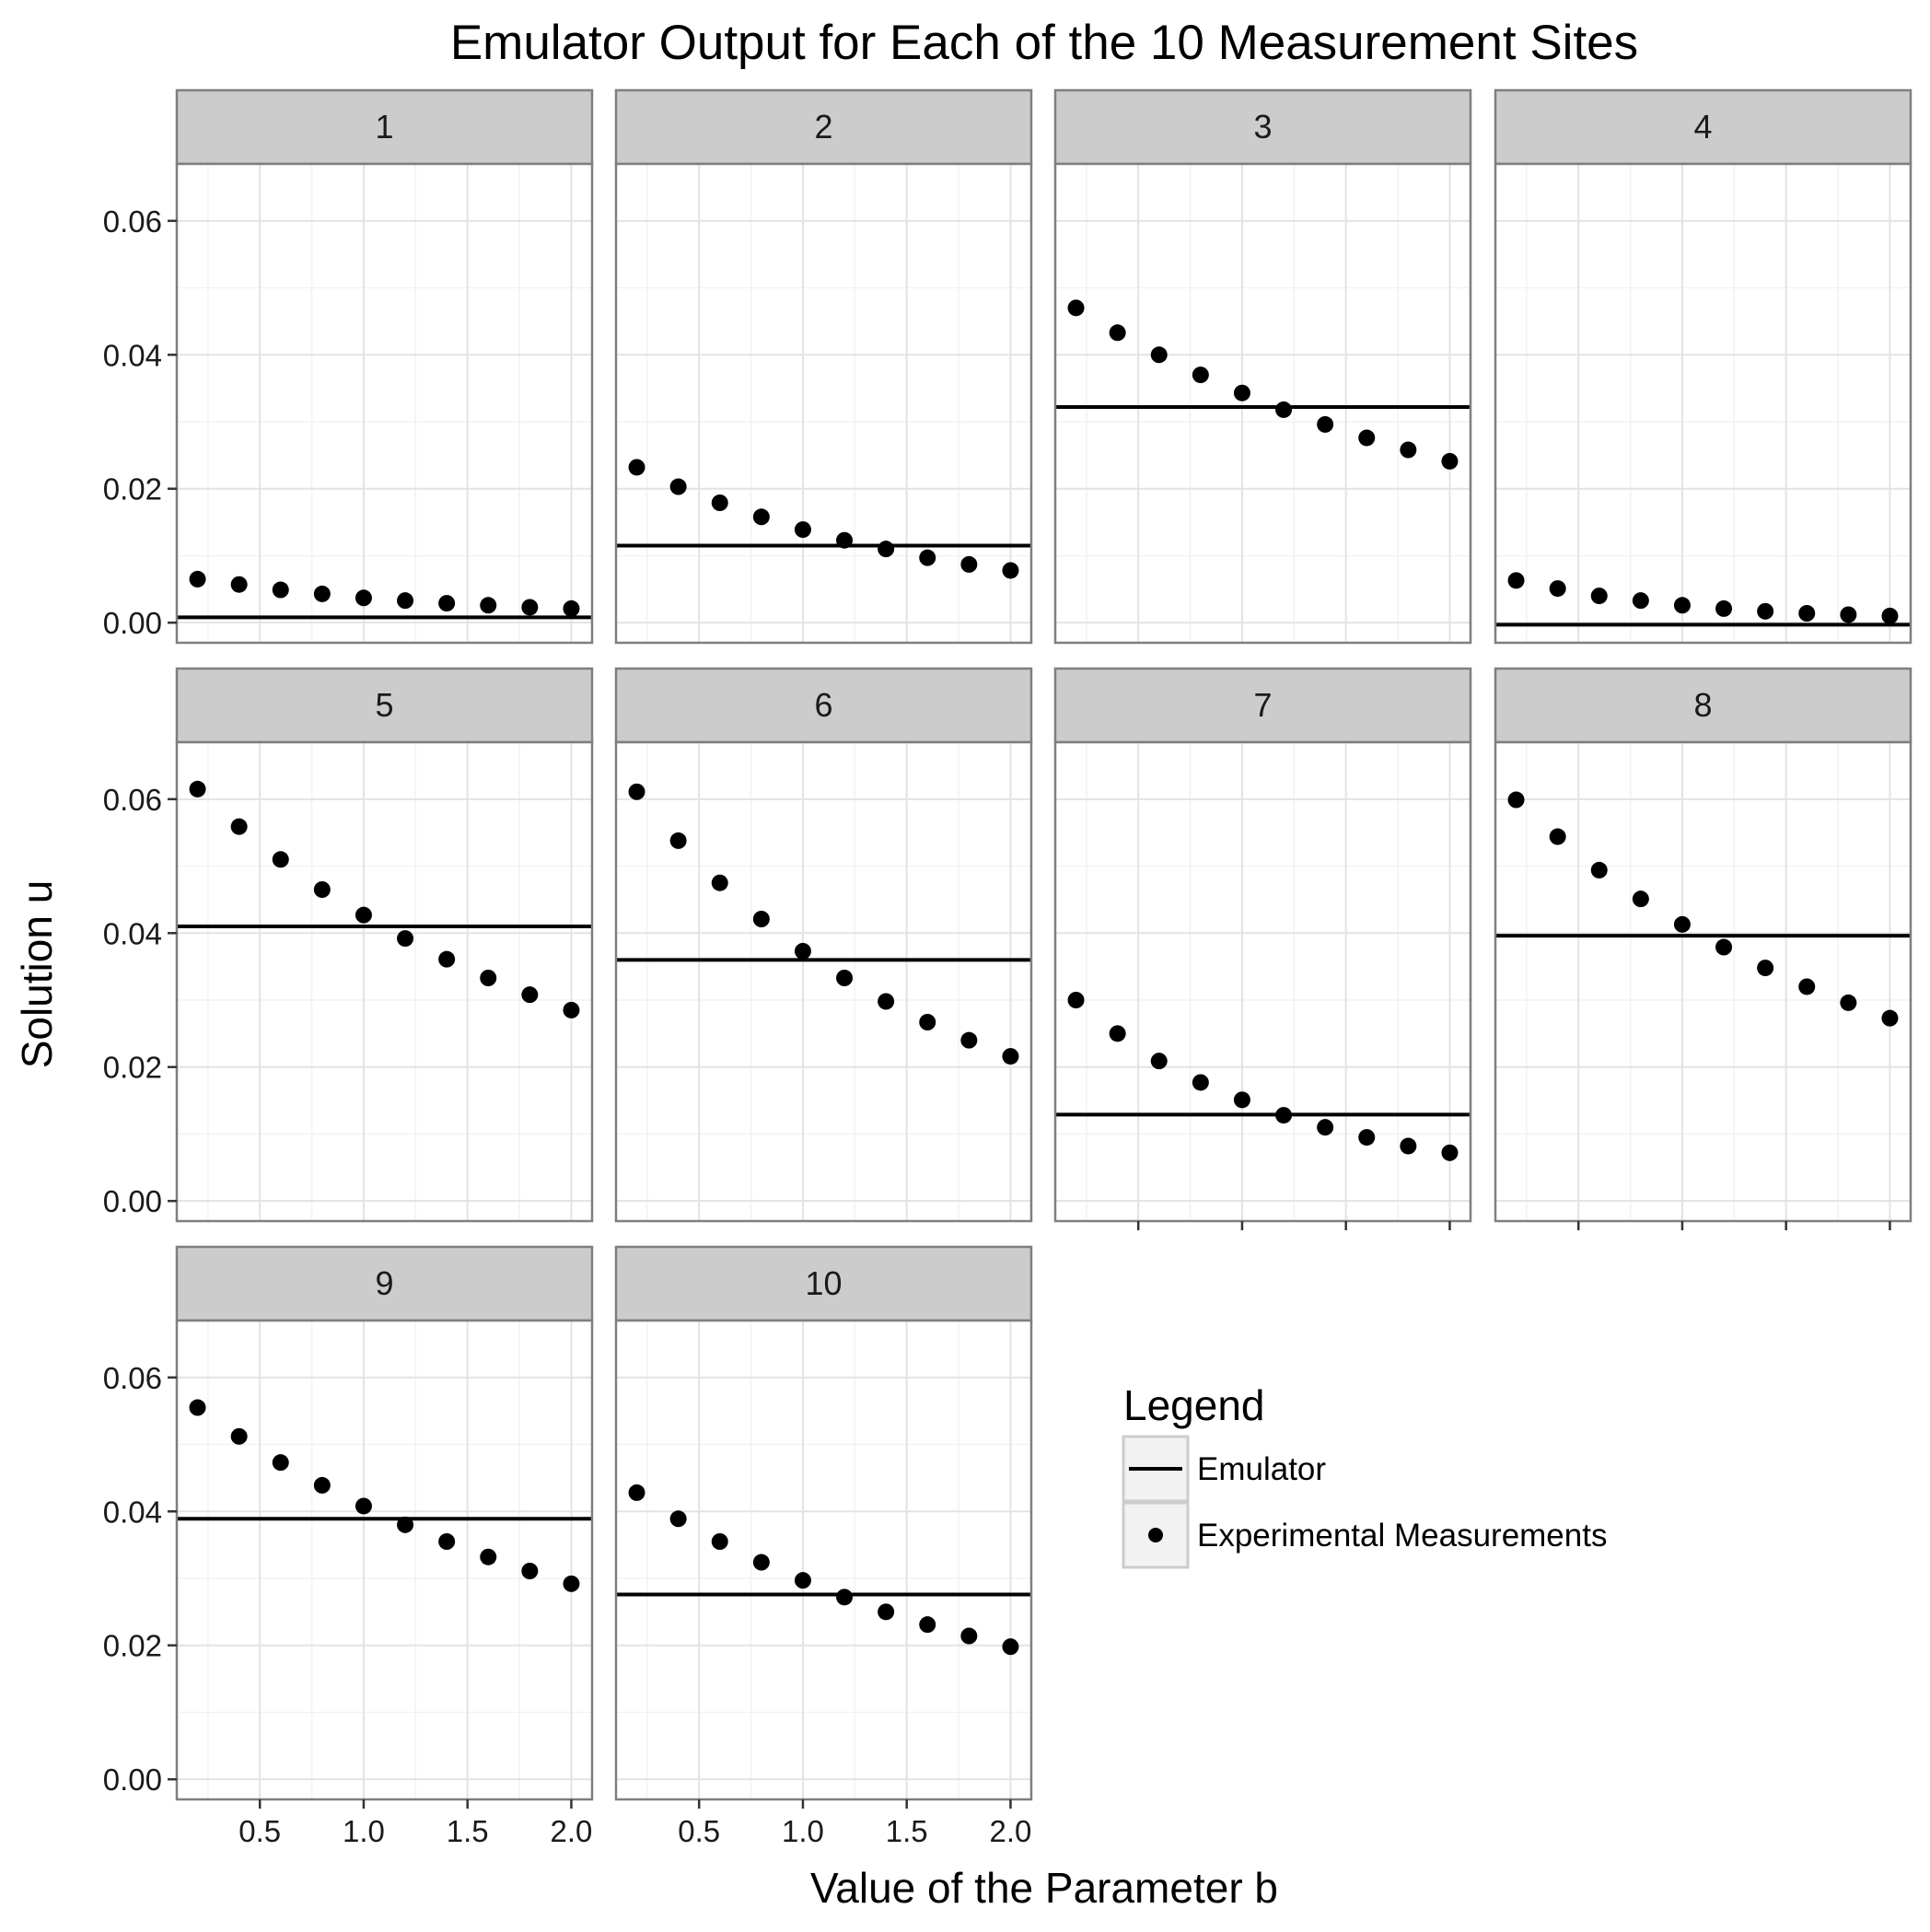  Describe the element at coordinates (1262, 366) in the screenshot. I see `facet-panel-3: 3` at that location.